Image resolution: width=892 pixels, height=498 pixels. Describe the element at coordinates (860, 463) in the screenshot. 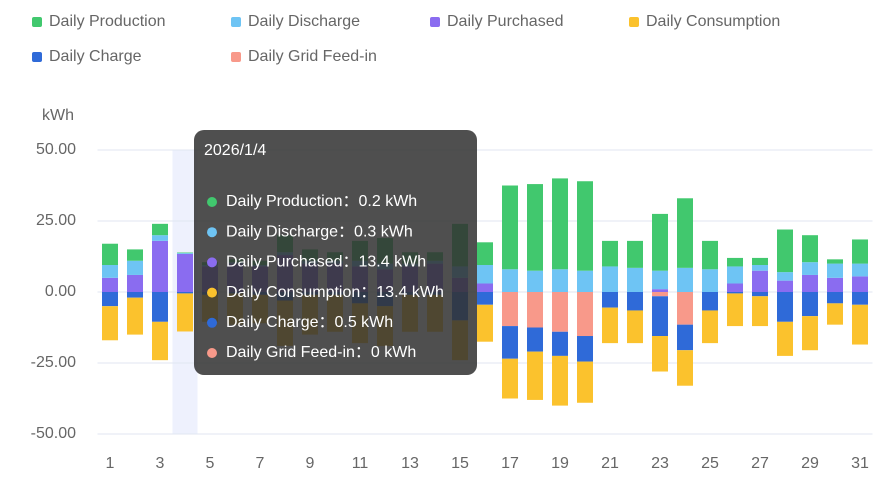

I see `x-tick-label: 31` at that location.